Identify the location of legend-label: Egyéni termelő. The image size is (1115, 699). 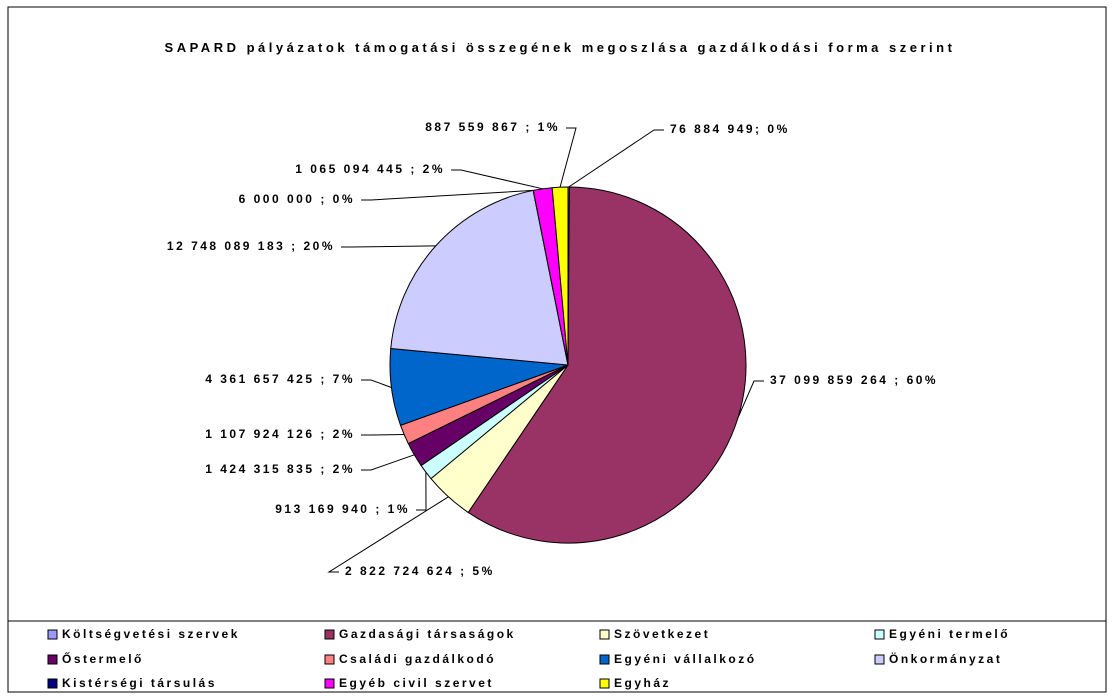
(949, 634).